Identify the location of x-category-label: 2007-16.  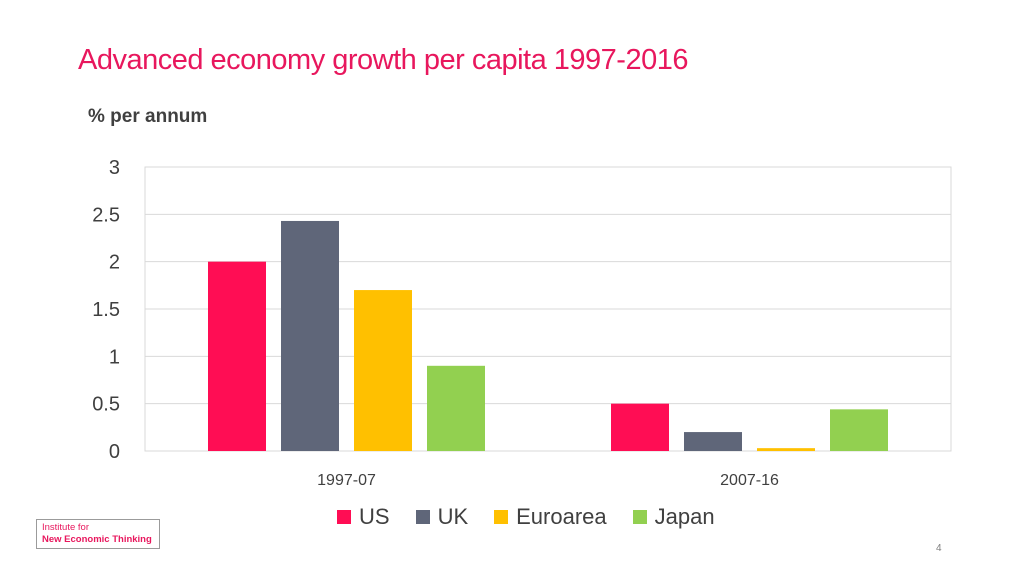
(749, 480).